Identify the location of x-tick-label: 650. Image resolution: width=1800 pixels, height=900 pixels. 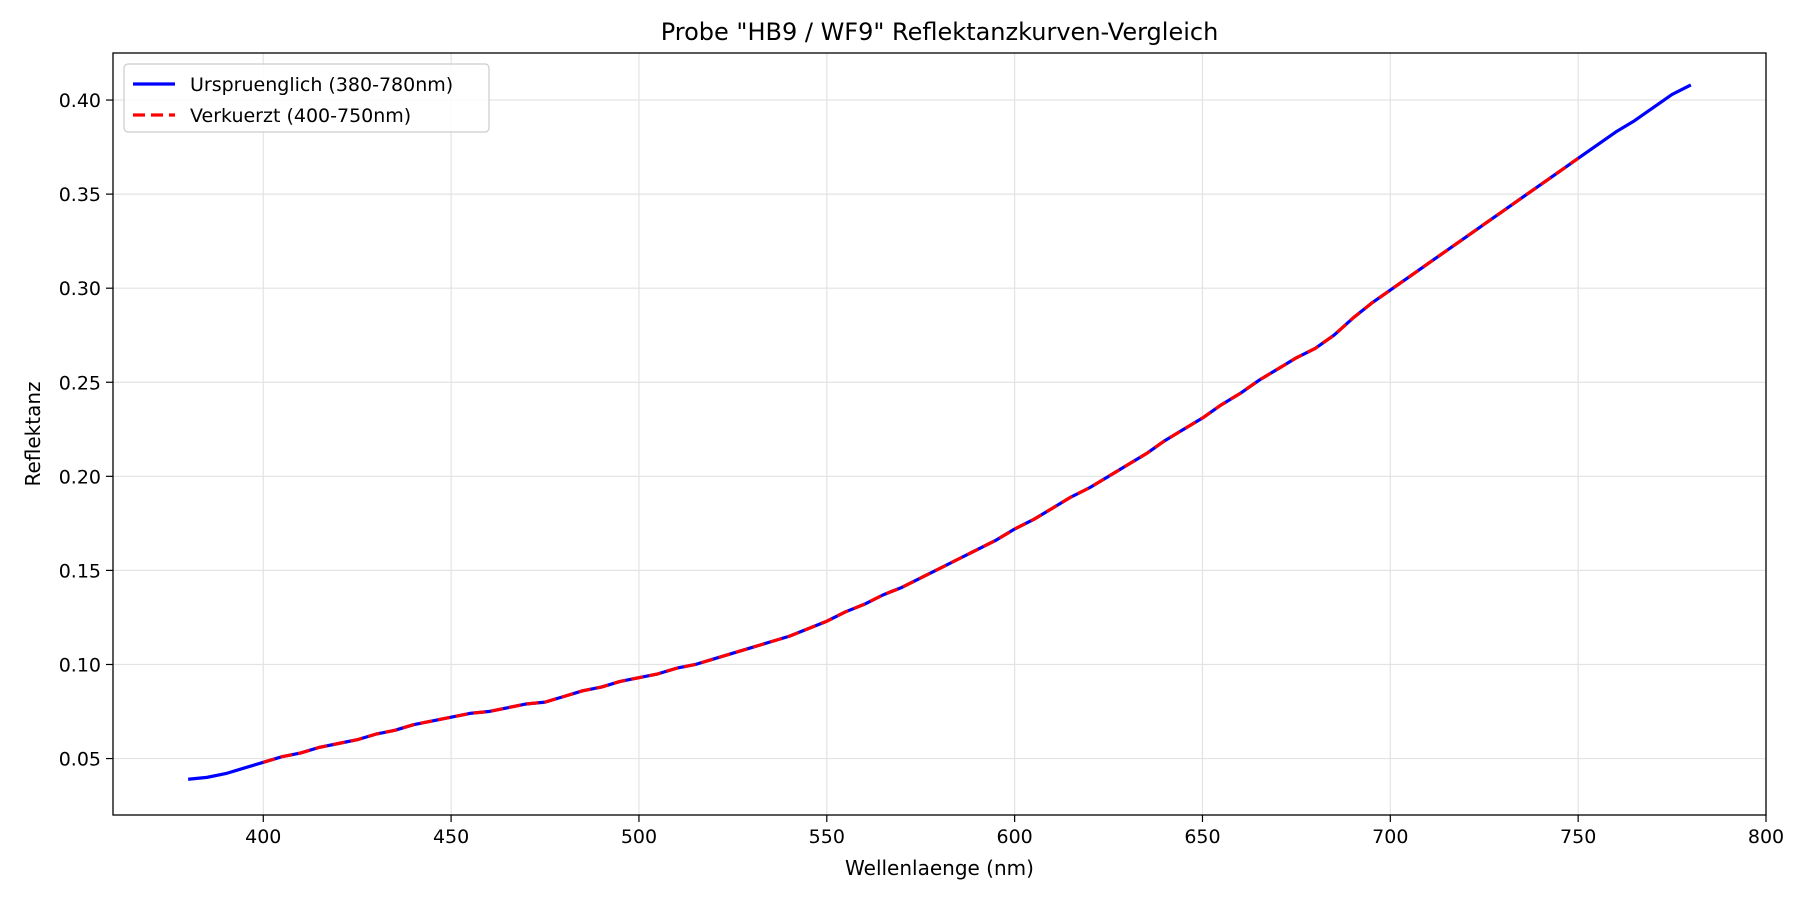
(1202, 837).